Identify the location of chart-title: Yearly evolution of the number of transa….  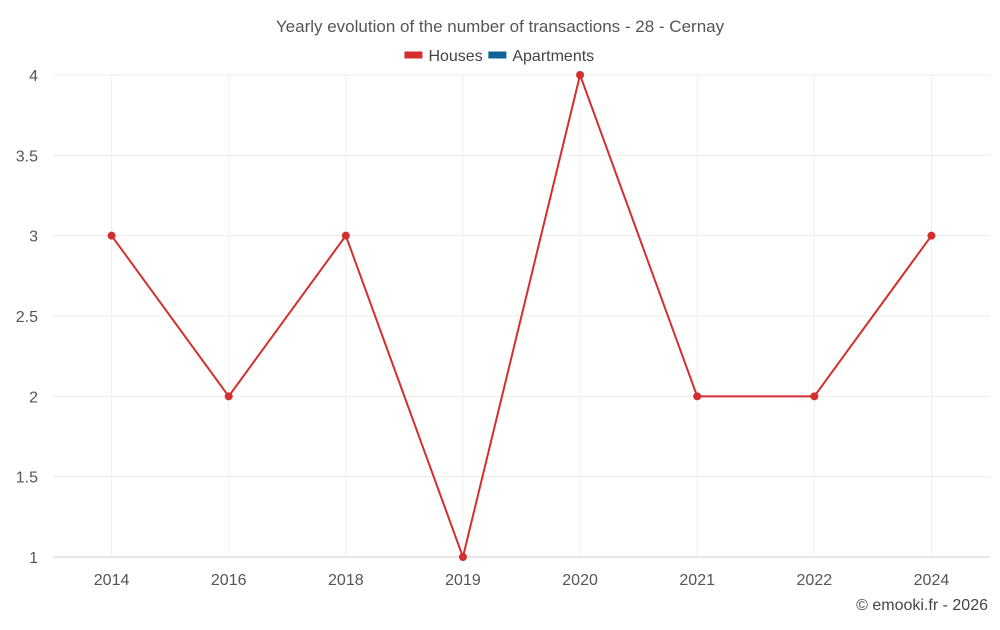
(500, 26).